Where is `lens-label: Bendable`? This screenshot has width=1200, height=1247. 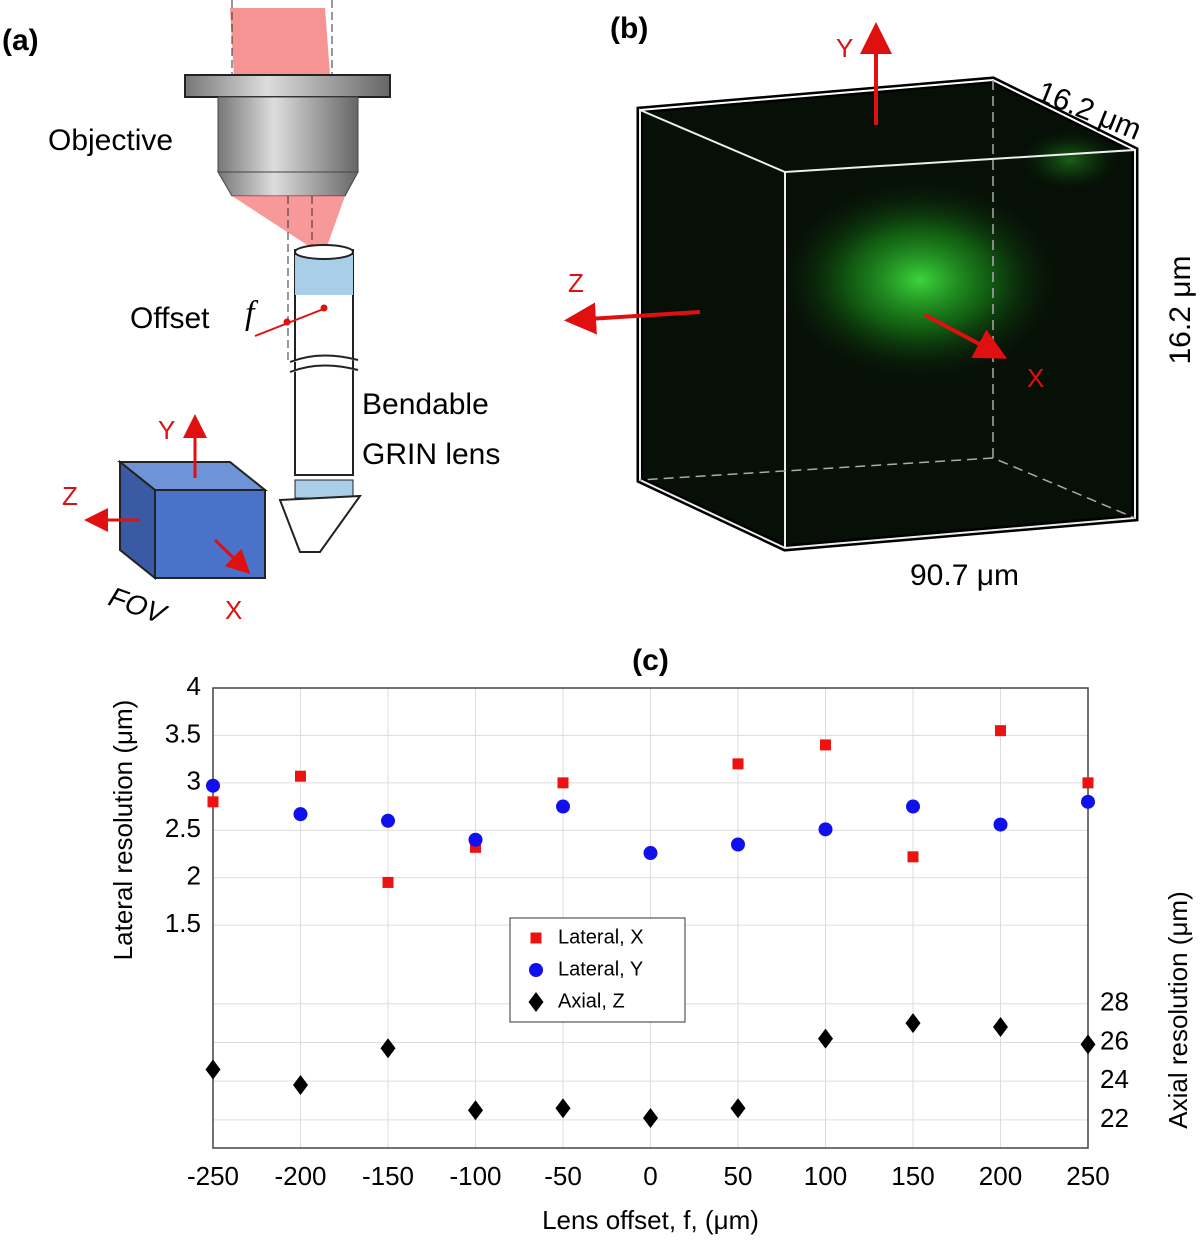
lens-label: Bendable is located at coordinates (425, 404).